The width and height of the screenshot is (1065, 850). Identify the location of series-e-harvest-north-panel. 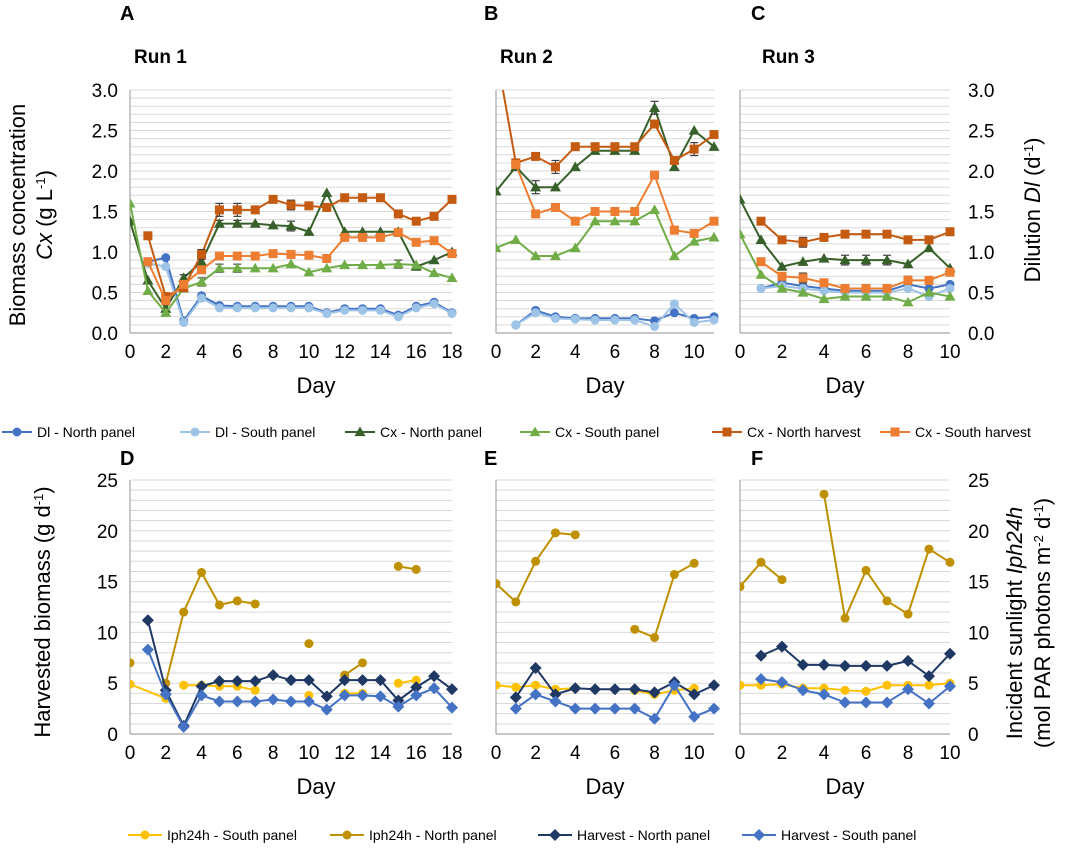
(614, 682).